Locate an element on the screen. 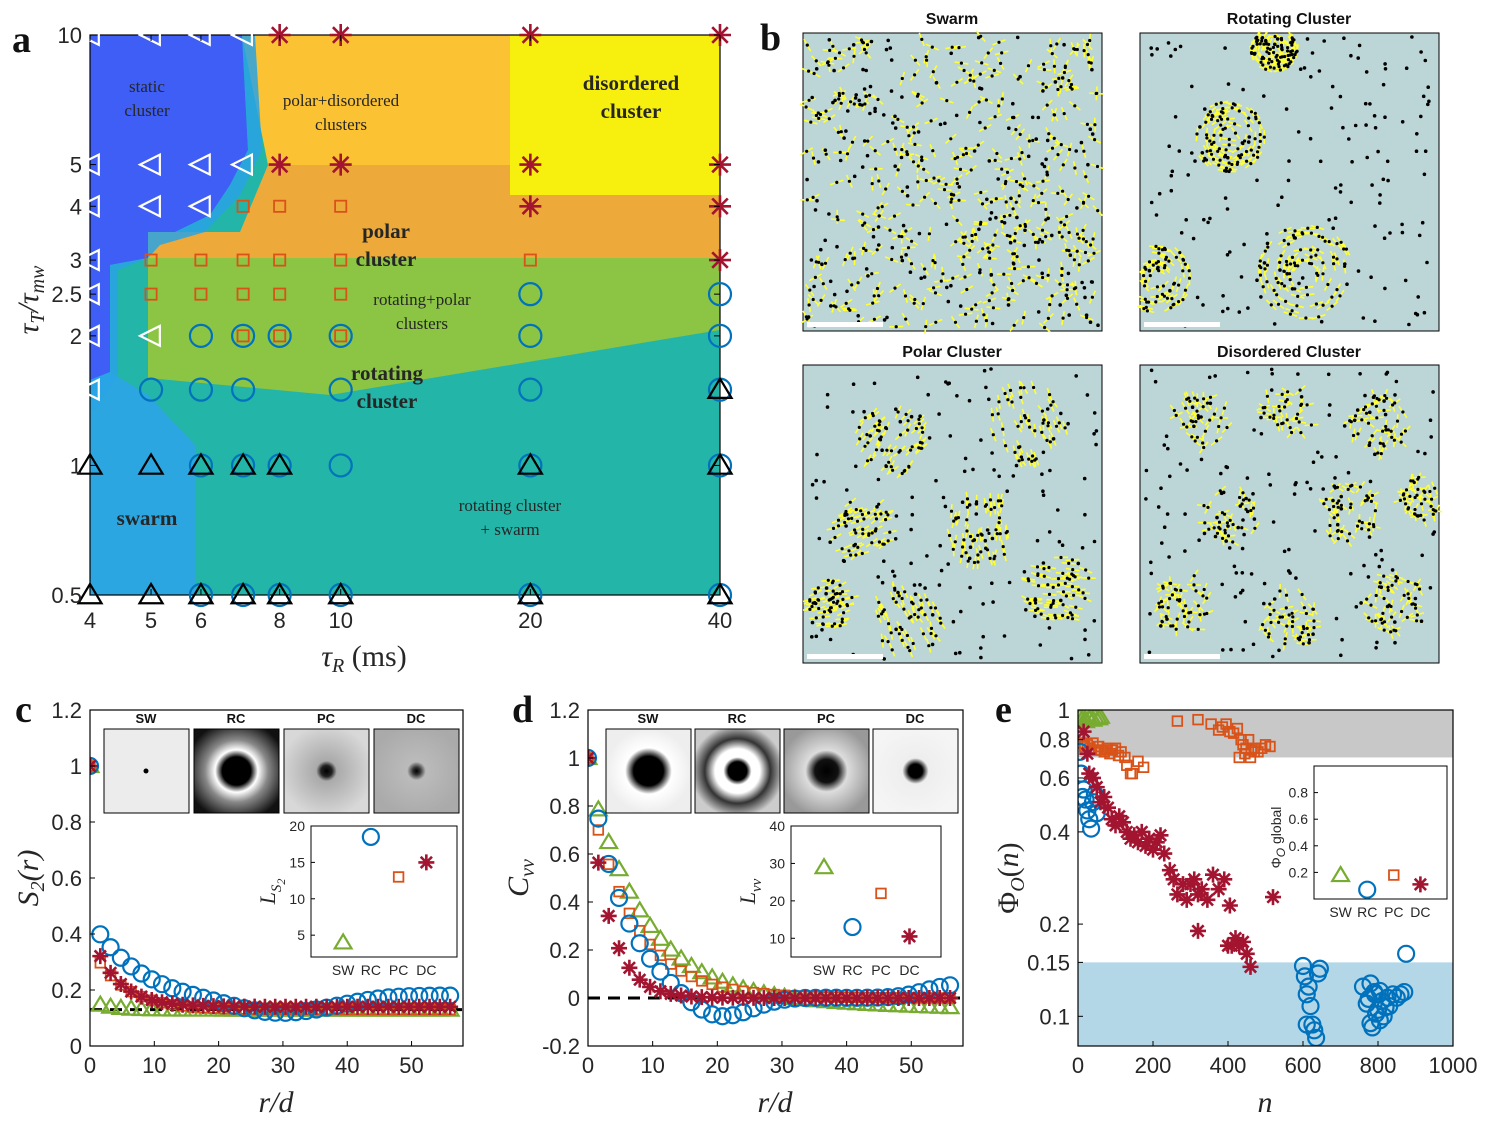  label-static-1: static is located at coordinates (147, 86).